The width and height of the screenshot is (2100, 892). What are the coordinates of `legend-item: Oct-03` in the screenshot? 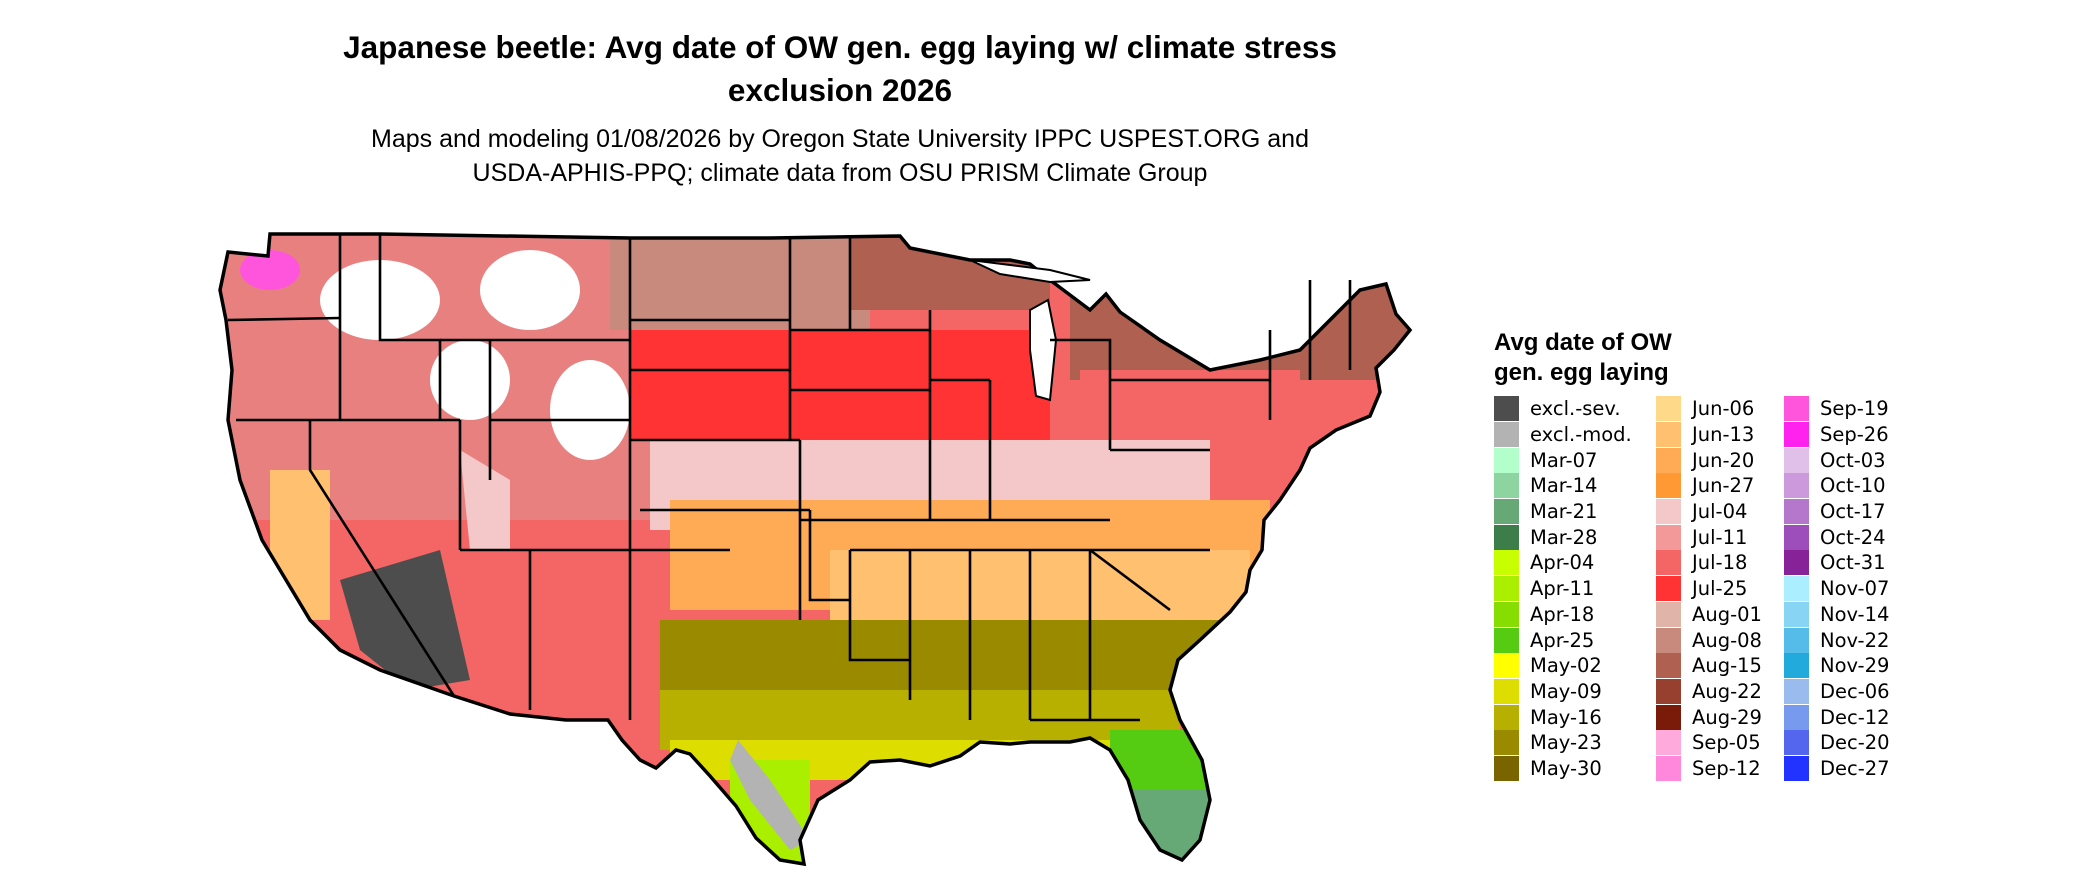 It's located at (1837, 460).